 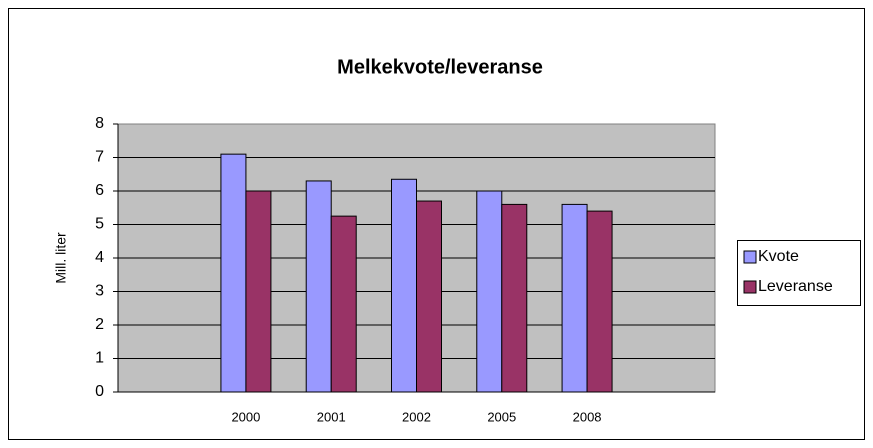 I want to click on y-tick-label: 0, so click(x=99, y=391).